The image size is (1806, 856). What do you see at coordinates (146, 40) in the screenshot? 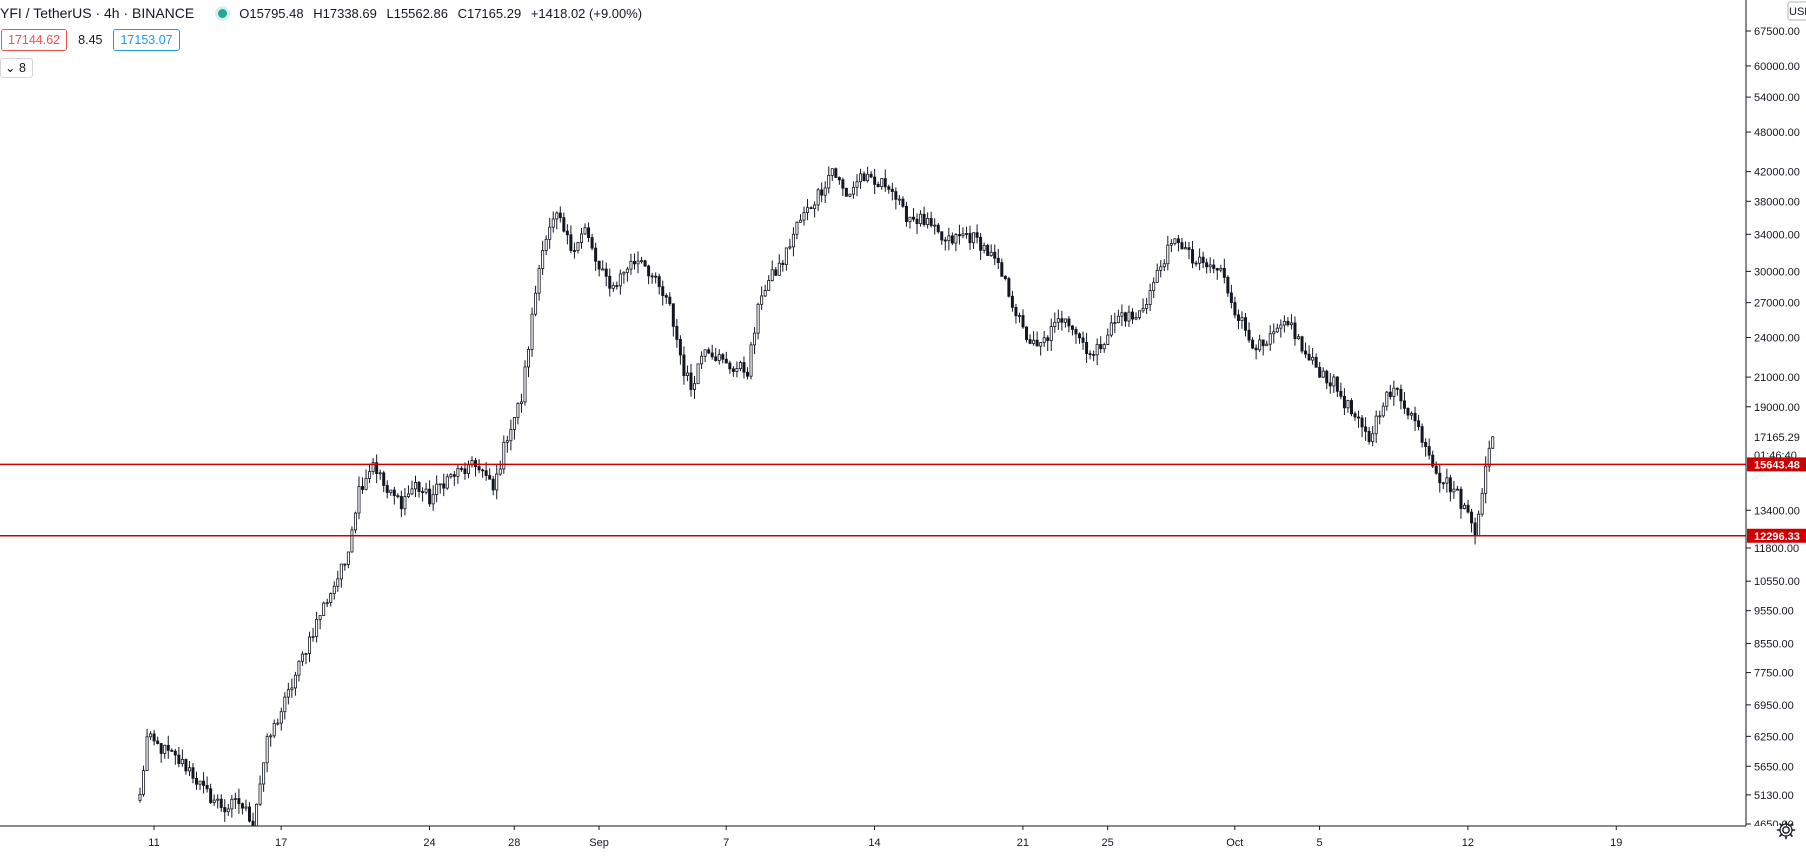
I see `buy-price-button: 17153.07` at bounding box center [146, 40].